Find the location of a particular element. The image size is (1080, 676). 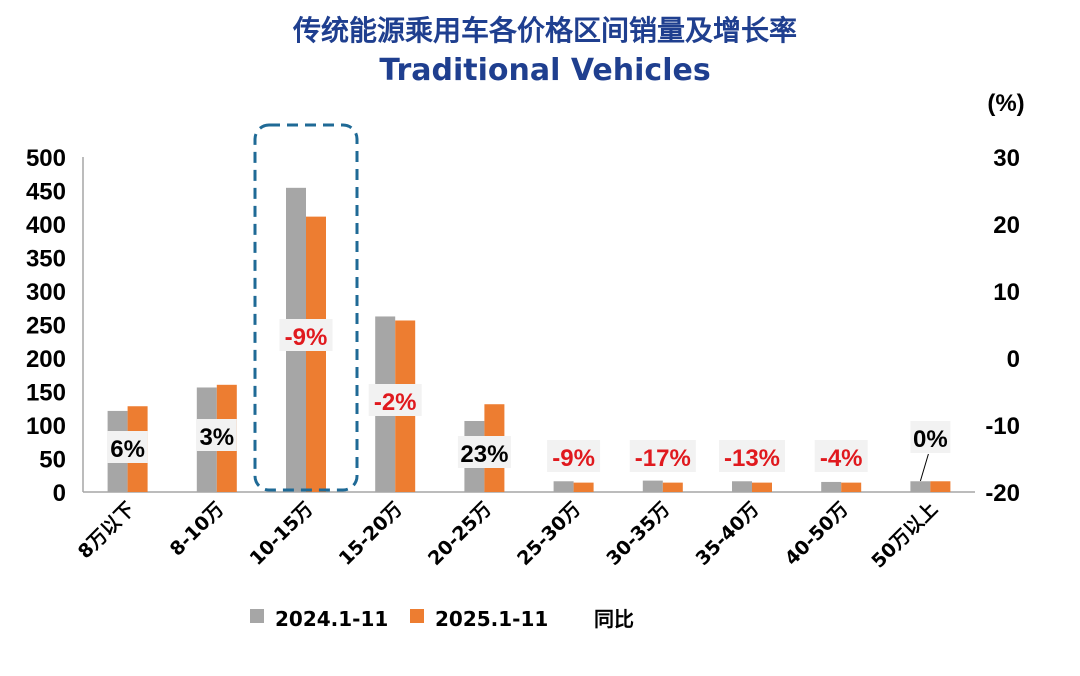

y-tick-right: 30 is located at coordinates (1006, 158).